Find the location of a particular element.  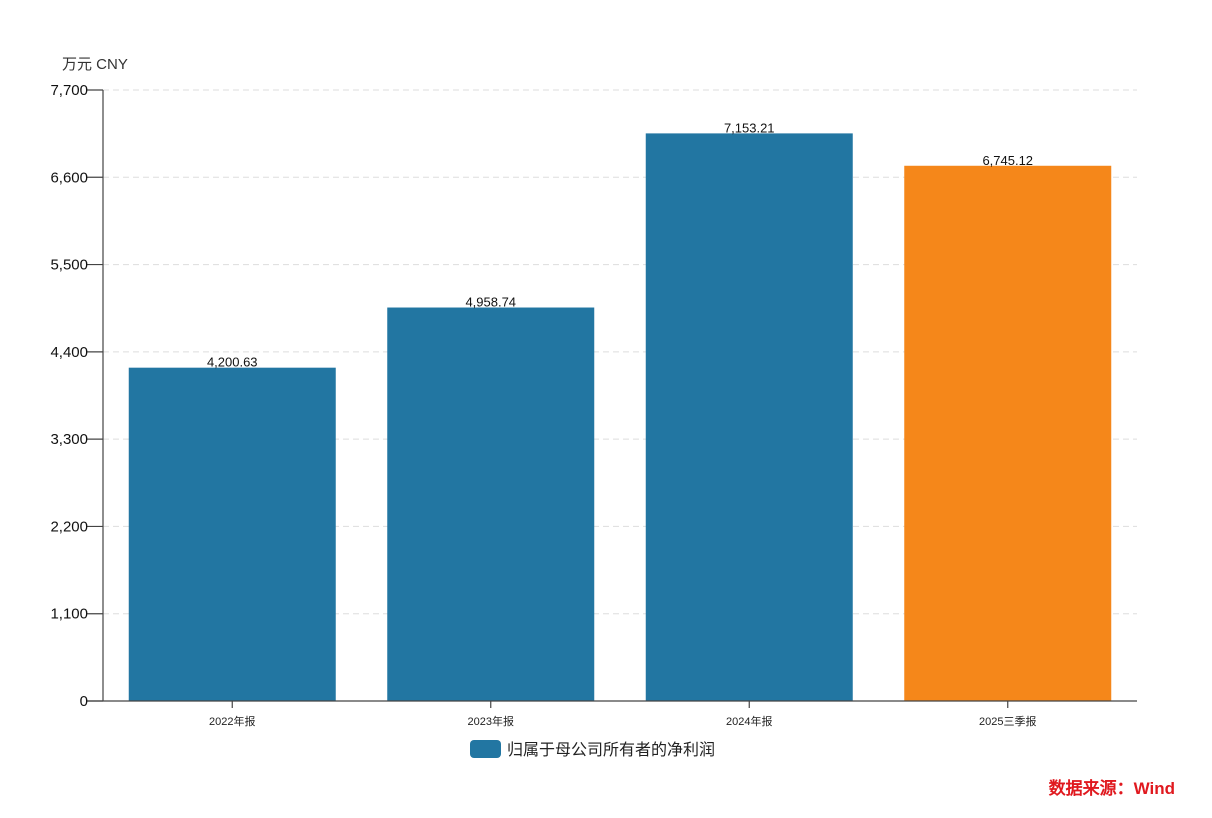

y-tick-label: 0 is located at coordinates (84, 701).